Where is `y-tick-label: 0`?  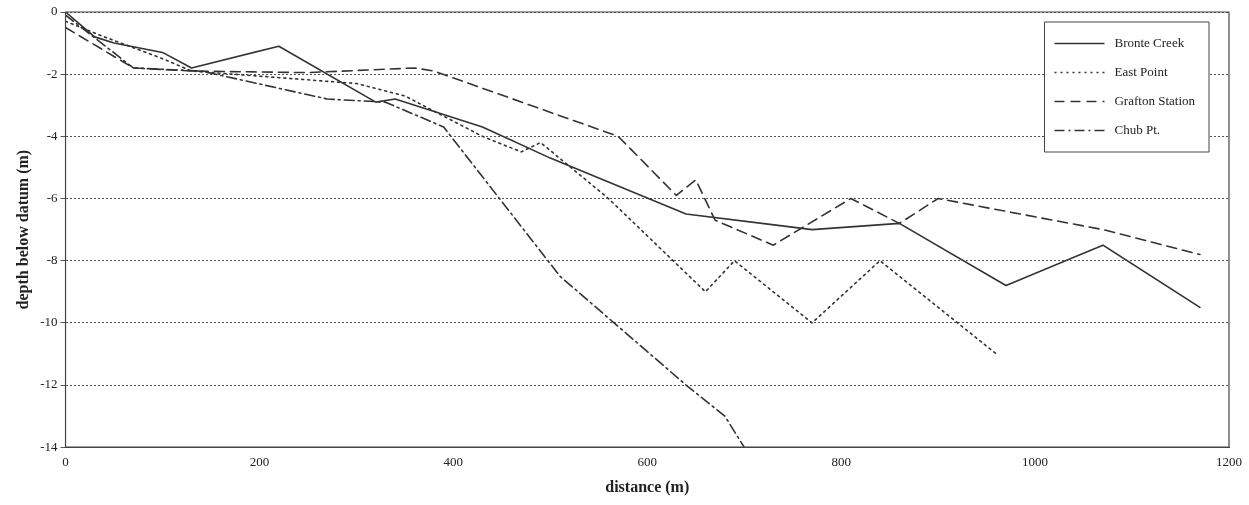
y-tick-label: 0 is located at coordinates (54, 11).